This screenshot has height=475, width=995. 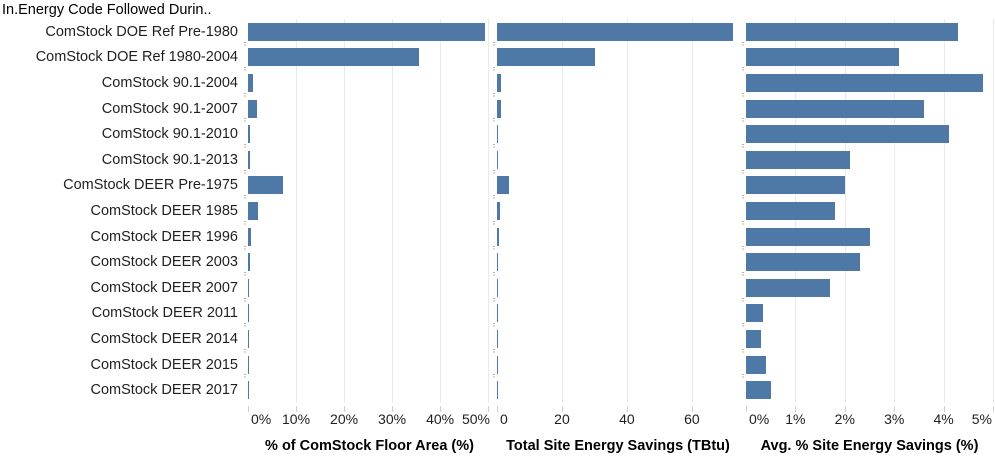 I want to click on axis-tick-label: 10%, so click(x=296, y=419).